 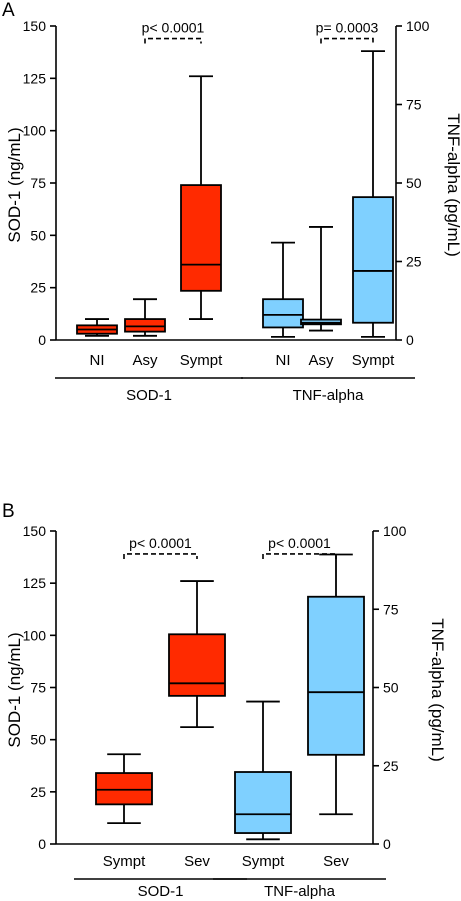 What do you see at coordinates (197, 665) in the screenshot?
I see `box-sod-1-sev` at bounding box center [197, 665].